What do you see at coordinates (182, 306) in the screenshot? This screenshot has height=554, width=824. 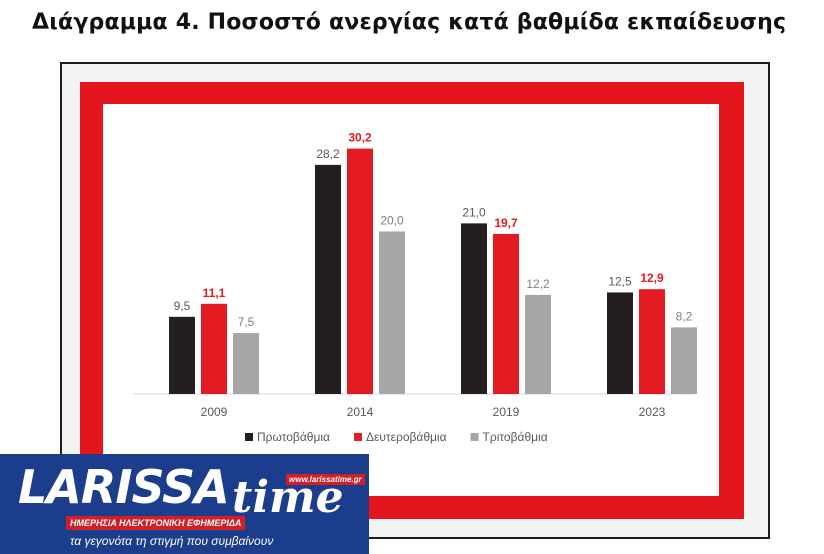 I see `data-label: 9,5` at bounding box center [182, 306].